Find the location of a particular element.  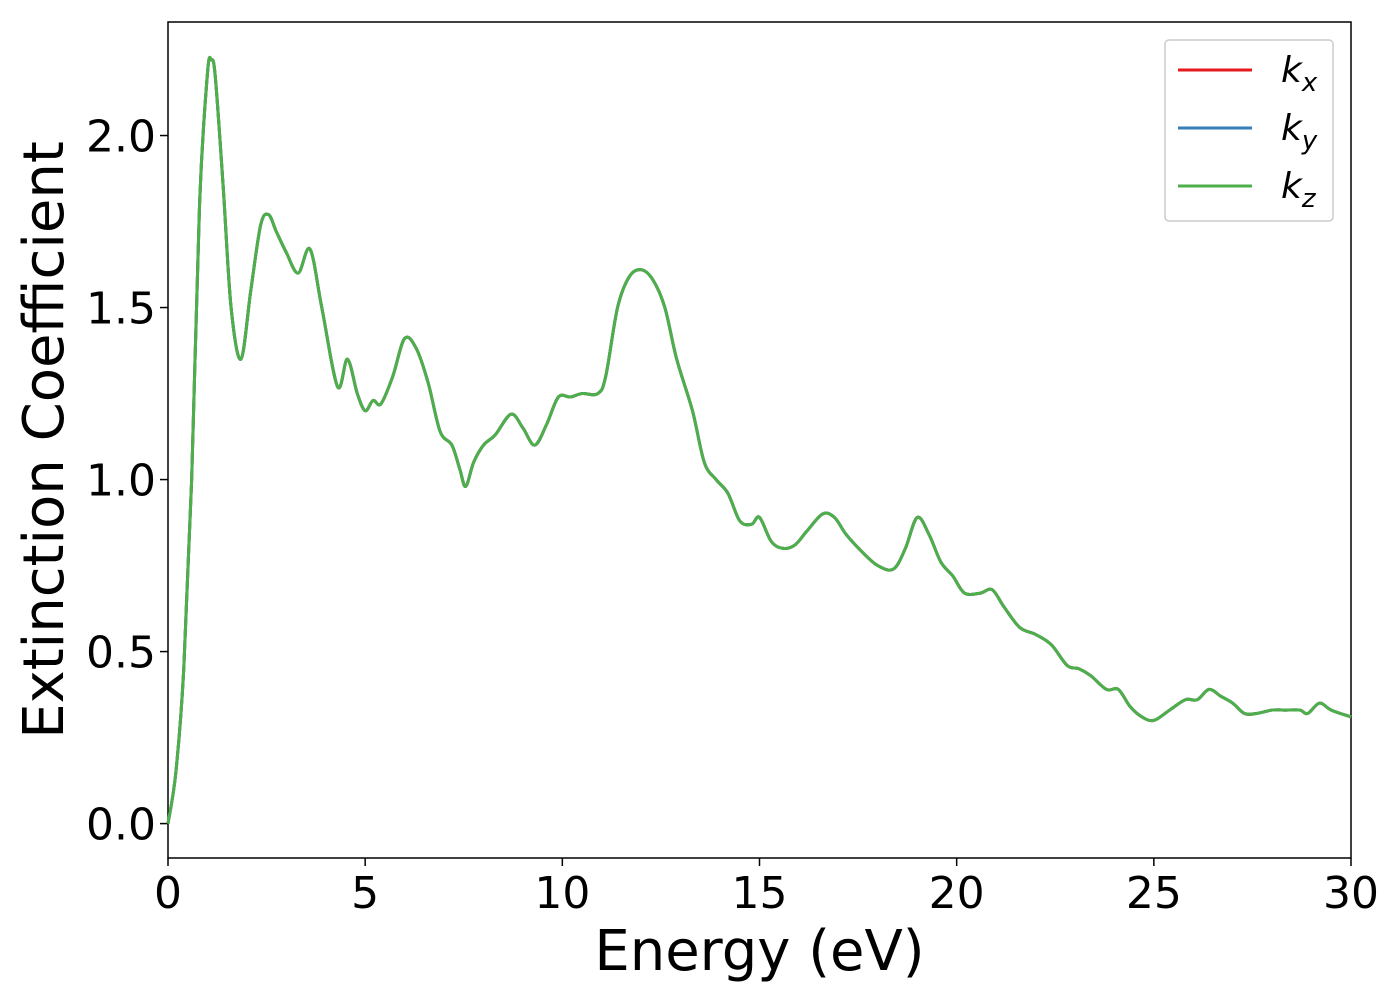

x-tick-label: 15 is located at coordinates (760, 893).